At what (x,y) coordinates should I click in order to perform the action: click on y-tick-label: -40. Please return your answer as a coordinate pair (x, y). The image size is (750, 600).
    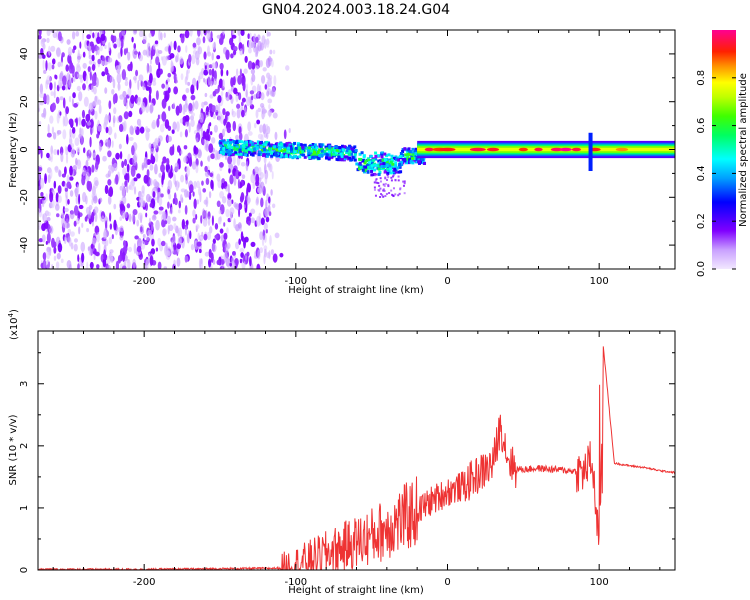
    Looking at the image, I should click on (24, 245).